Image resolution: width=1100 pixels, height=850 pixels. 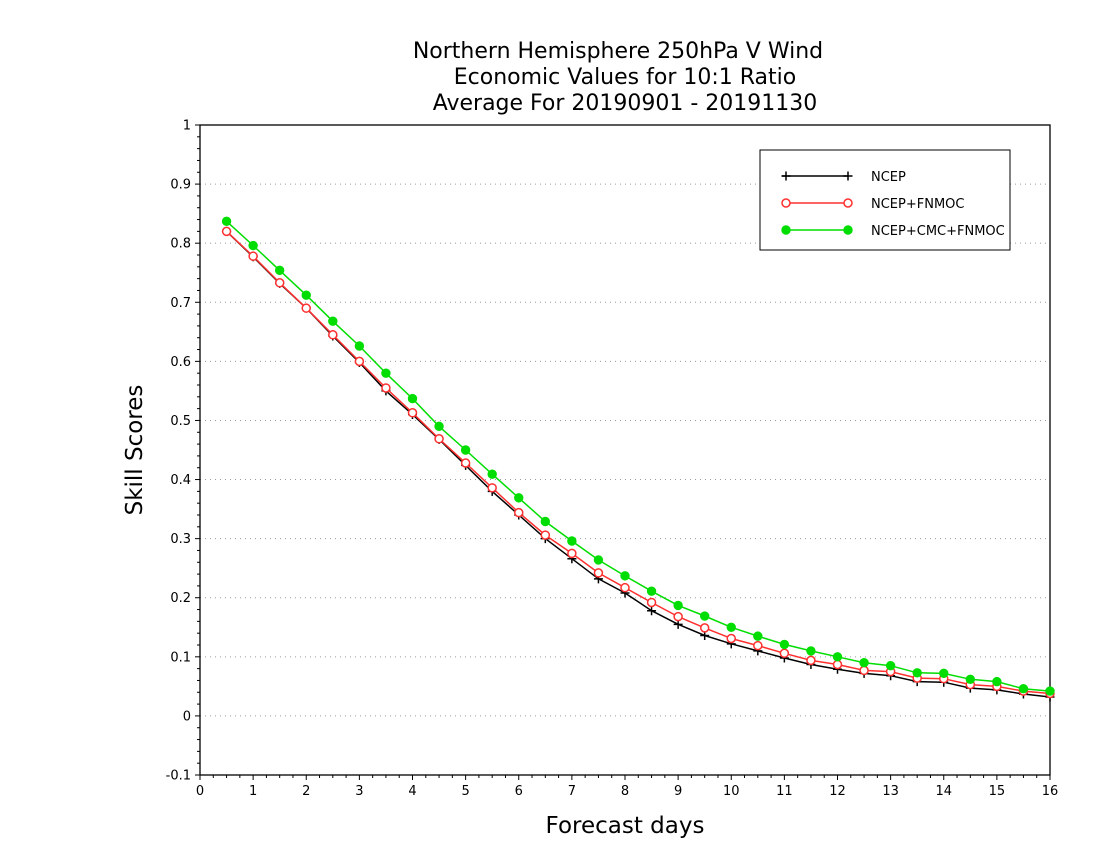 I want to click on legend-label-0: NCEP, so click(x=888, y=177).